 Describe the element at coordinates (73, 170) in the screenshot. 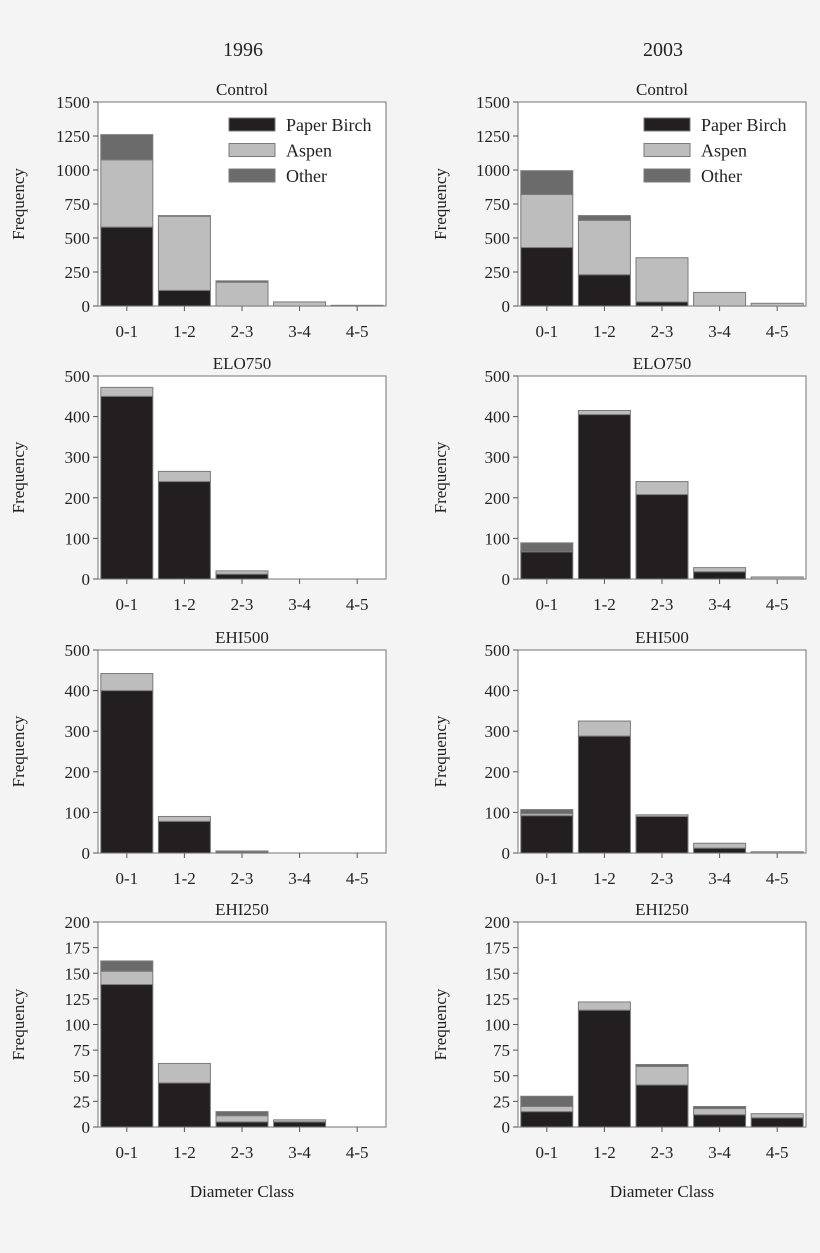

I see `y-tick-label: 1000` at that location.